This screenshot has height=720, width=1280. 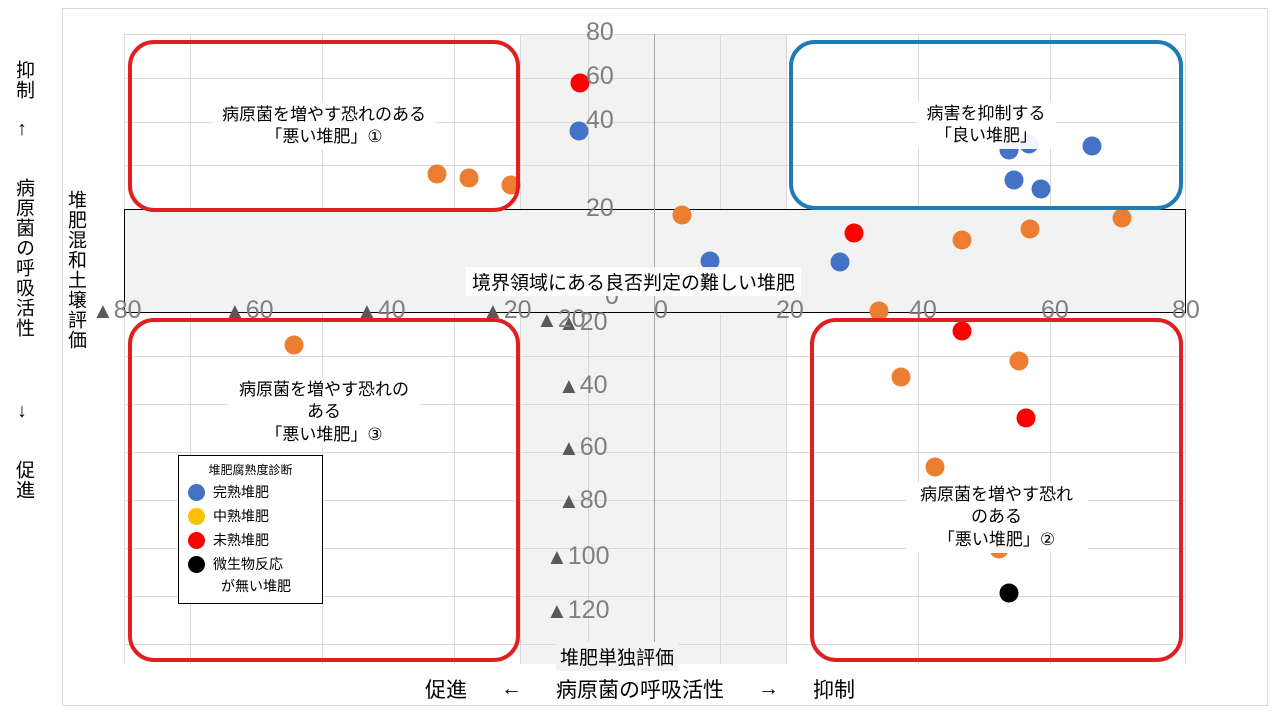 I want to click on legend: 堆肥腐熟度診断 完熟堆肥 中熟堆肥 未熟堆肥 微生物反応 が無い堆肥, so click(x=250, y=529).